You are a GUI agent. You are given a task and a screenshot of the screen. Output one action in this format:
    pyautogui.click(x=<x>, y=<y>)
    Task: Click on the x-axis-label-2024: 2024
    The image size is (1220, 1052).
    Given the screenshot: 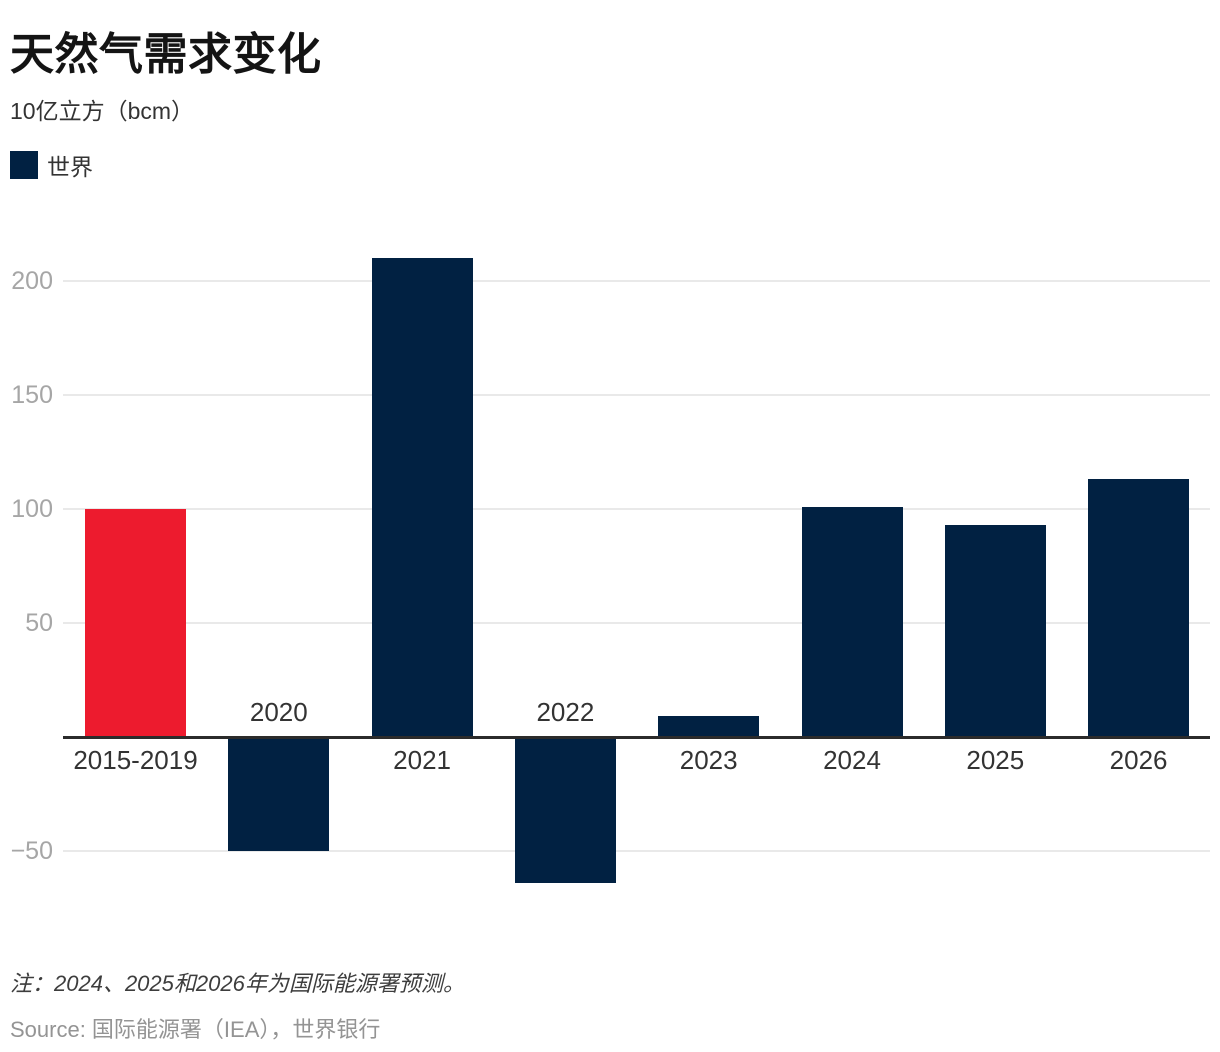 What is the action you would take?
    pyautogui.click(x=852, y=760)
    